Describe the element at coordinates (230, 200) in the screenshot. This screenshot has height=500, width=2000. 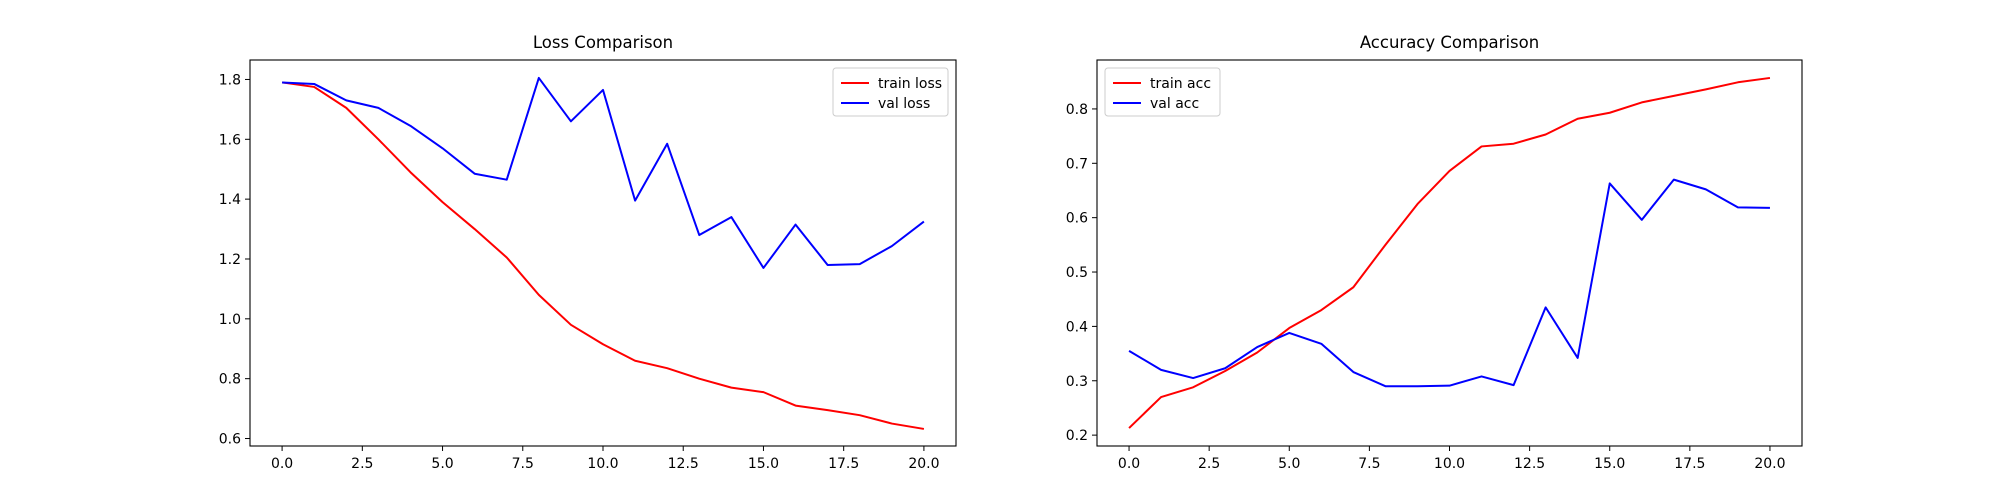
I see `y-tick-label: 1.4` at that location.